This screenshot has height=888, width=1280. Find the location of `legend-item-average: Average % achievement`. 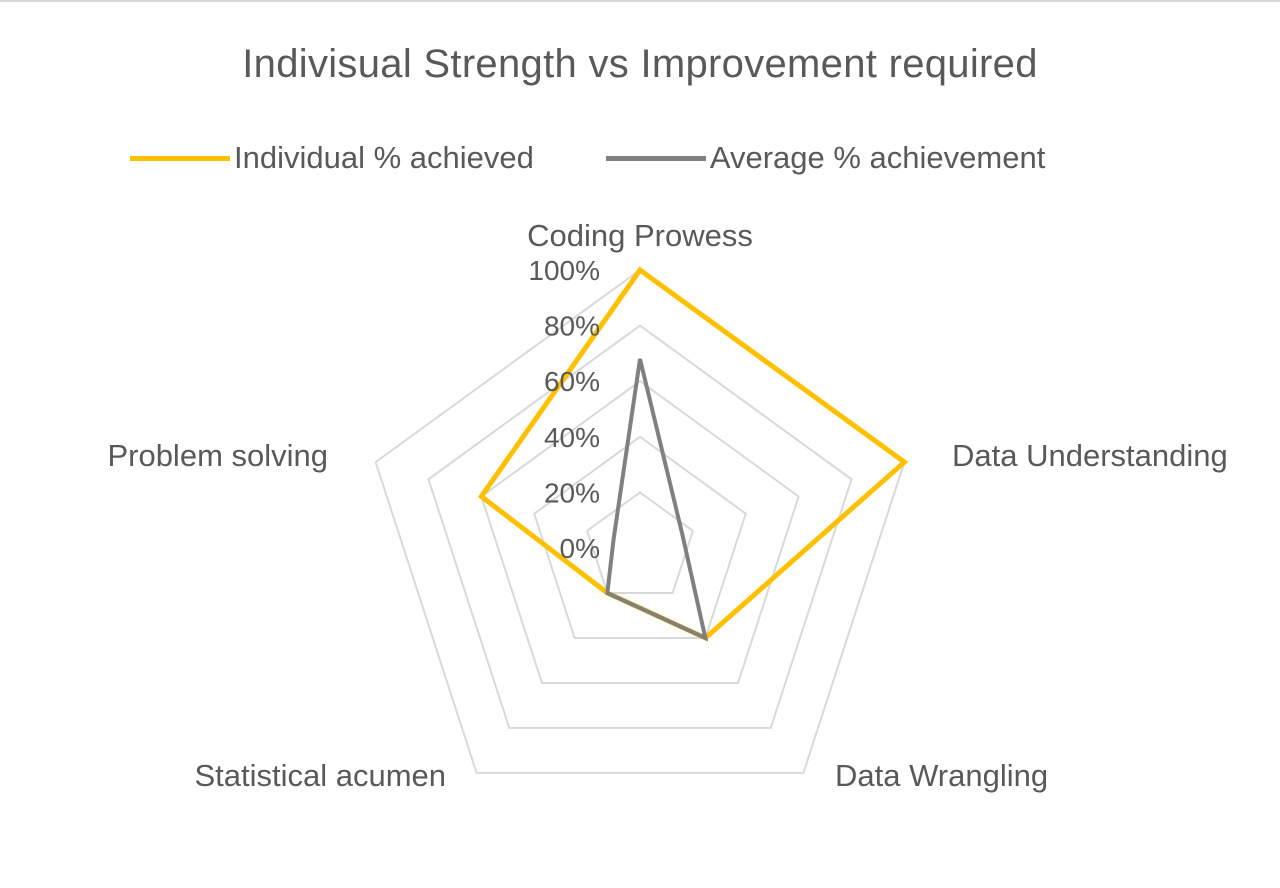

legend-item-average: Average % achievement is located at coordinates (825, 158).